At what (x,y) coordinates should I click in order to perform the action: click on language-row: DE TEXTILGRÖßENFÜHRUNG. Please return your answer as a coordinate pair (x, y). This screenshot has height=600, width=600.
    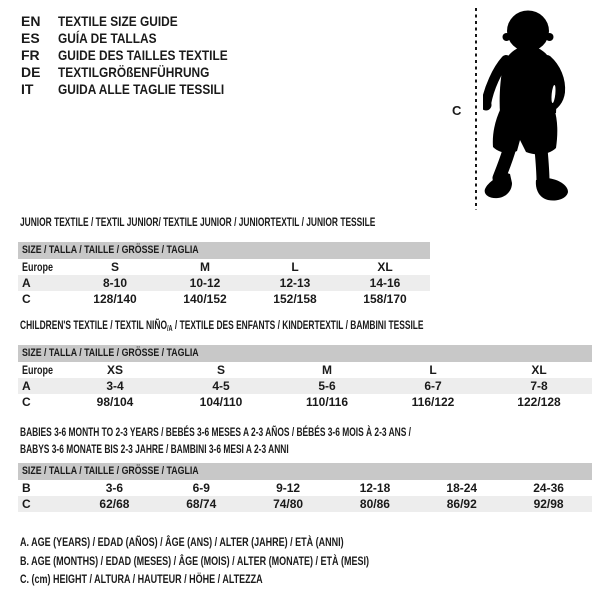
    Looking at the image, I should click on (139, 72).